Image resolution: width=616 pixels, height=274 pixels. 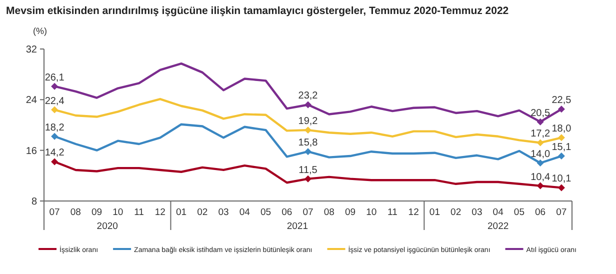 I want to click on data-label: 23,2, so click(x=308, y=96).